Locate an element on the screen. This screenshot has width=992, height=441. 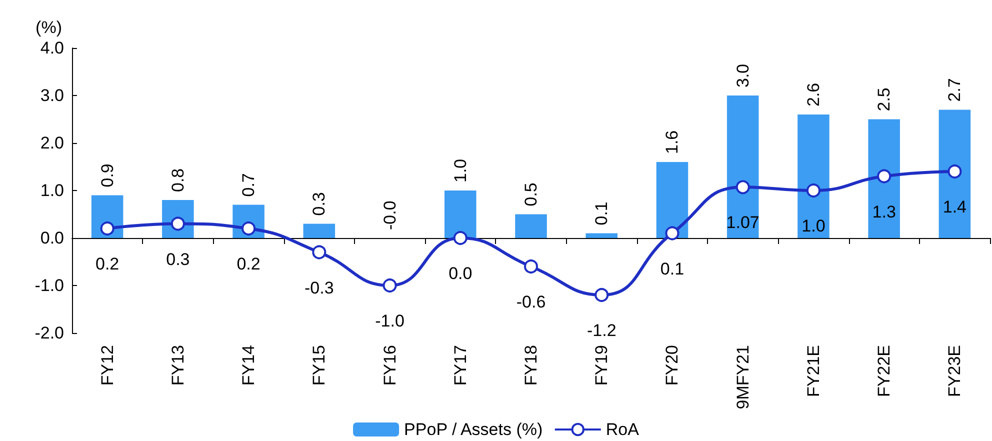
data-label: -0.6 is located at coordinates (531, 302).